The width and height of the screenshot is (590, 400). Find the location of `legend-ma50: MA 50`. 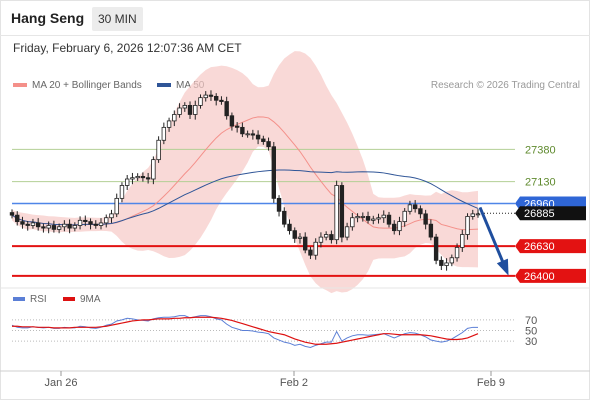

legend-ma50: MA 50 is located at coordinates (180, 85).